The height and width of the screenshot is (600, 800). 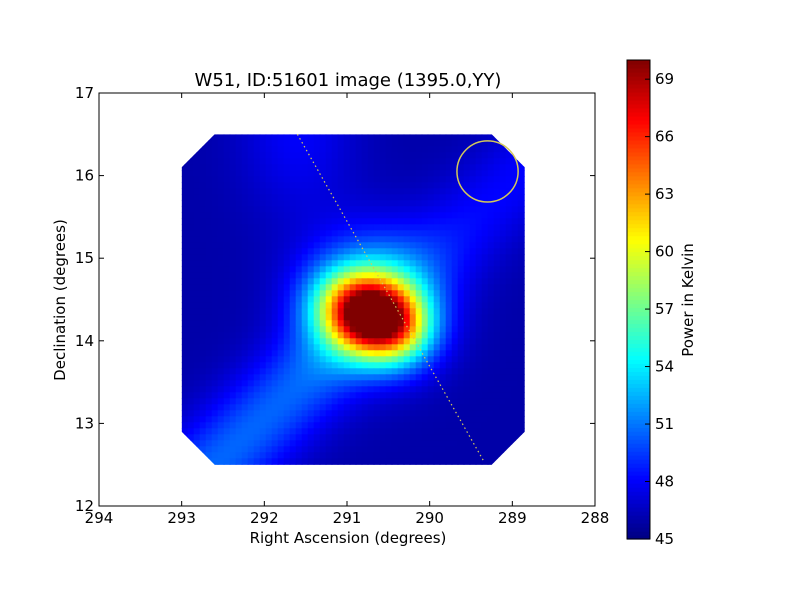 What do you see at coordinates (664, 137) in the screenshot?
I see `colorbar-tick-label: 66` at bounding box center [664, 137].